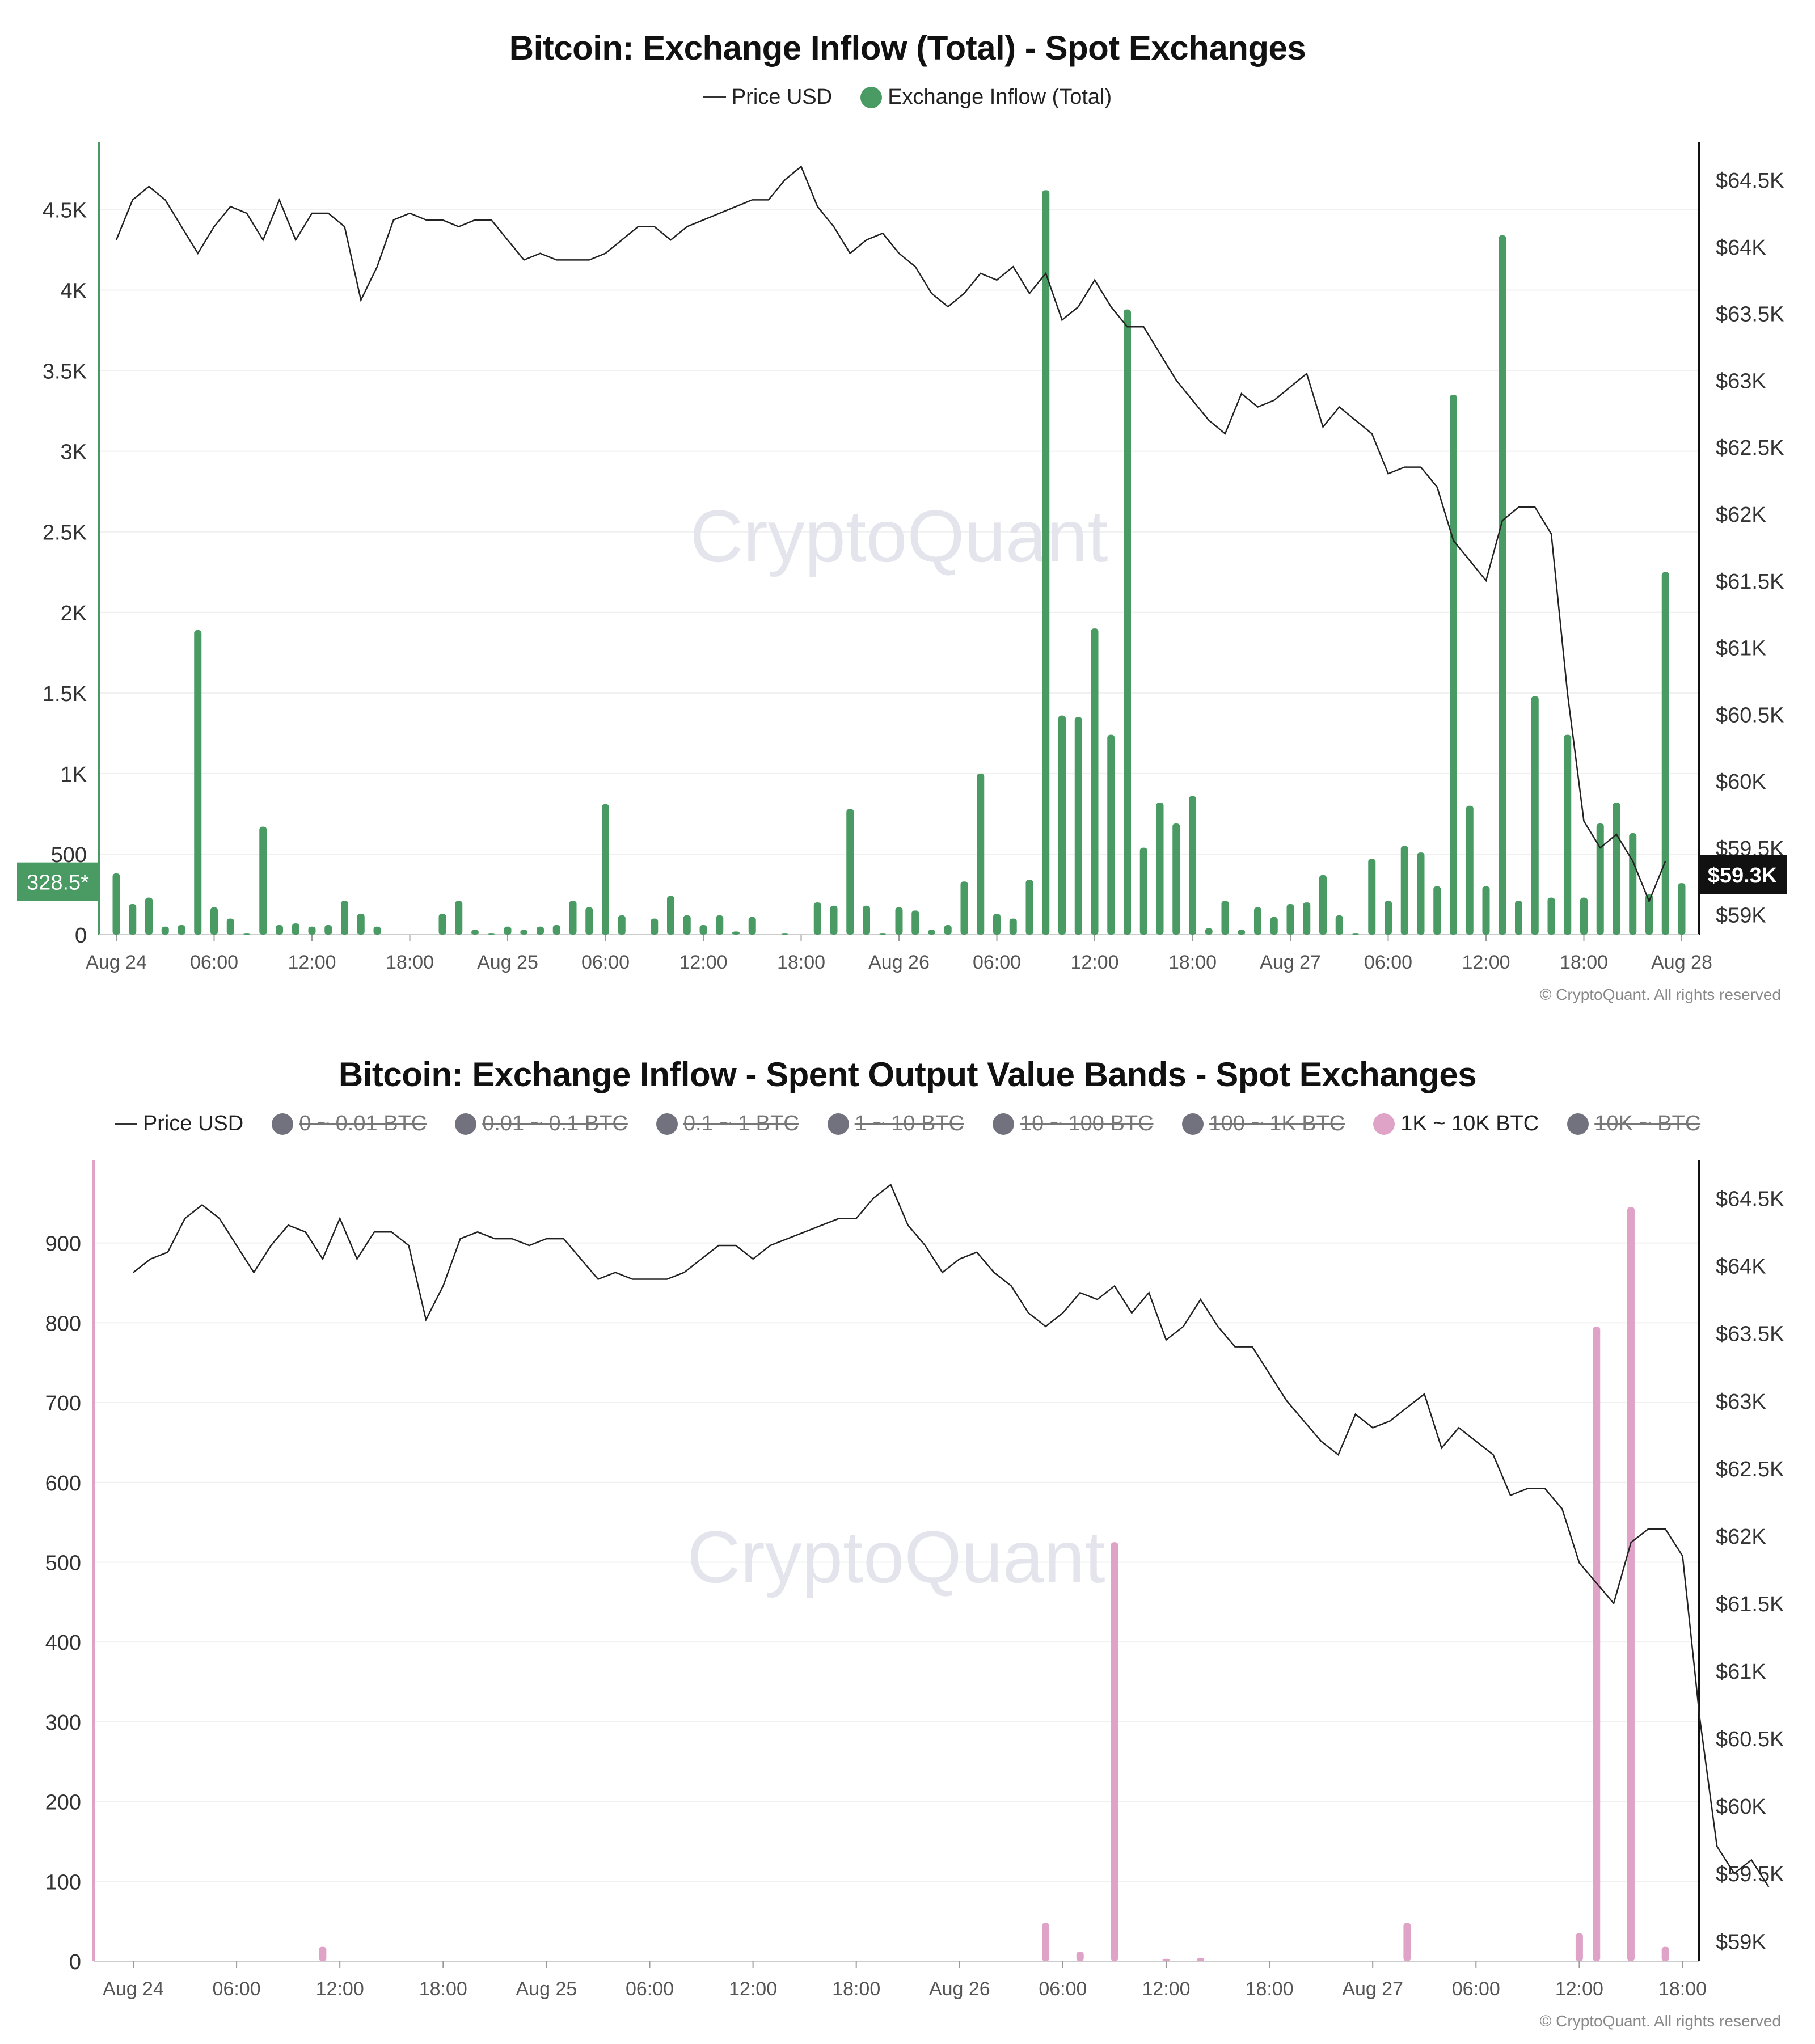 The width and height of the screenshot is (1815, 2044). What do you see at coordinates (541, 1124) in the screenshot?
I see `legend-item-0-01-0-1-btc: 0.01 ~ 0.1 BTC` at bounding box center [541, 1124].